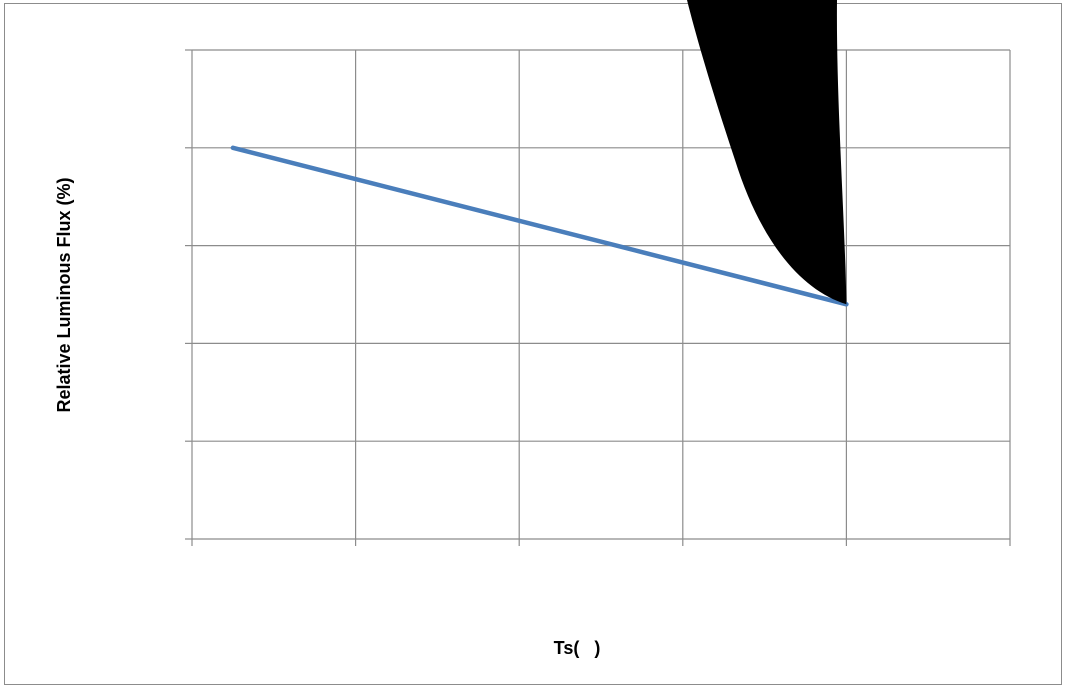 This screenshot has width=1065, height=689. Describe the element at coordinates (64, 294) in the screenshot. I see `y-axis-title: Relative Luminous Flux (%)` at that location.